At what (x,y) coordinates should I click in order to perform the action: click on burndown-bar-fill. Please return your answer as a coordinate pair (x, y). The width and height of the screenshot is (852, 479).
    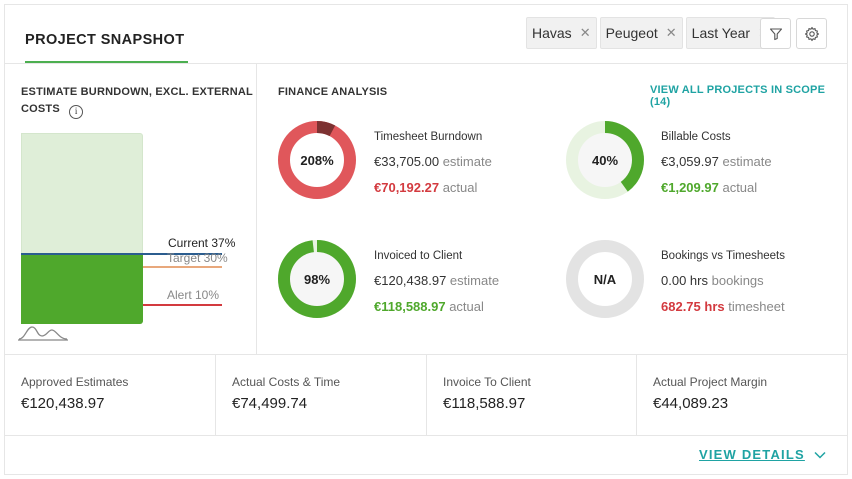
    Looking at the image, I should click on (82, 288).